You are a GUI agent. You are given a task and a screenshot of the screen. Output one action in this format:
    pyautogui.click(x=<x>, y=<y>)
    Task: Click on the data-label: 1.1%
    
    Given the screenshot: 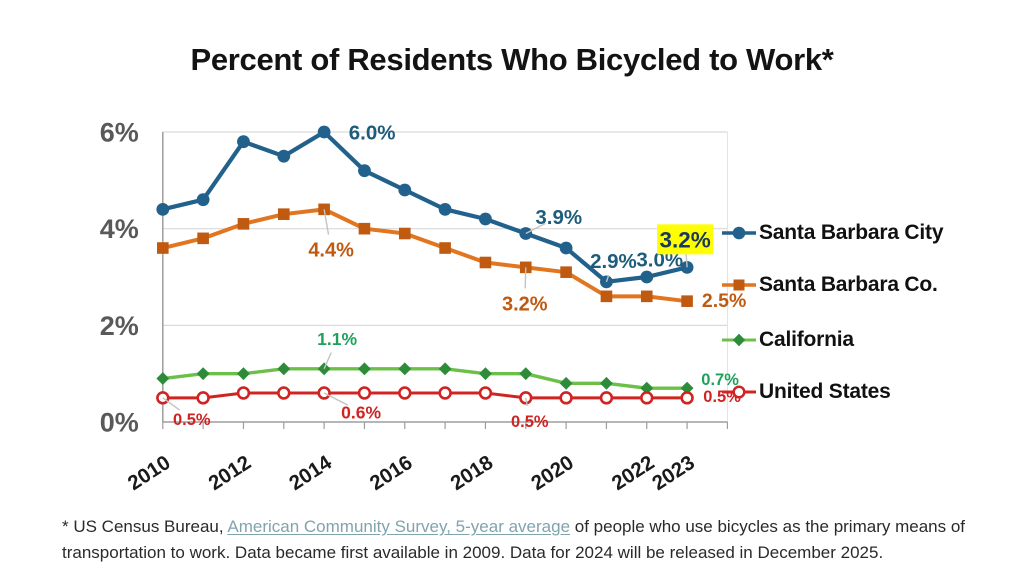 What is the action you would take?
    pyautogui.click(x=337, y=339)
    